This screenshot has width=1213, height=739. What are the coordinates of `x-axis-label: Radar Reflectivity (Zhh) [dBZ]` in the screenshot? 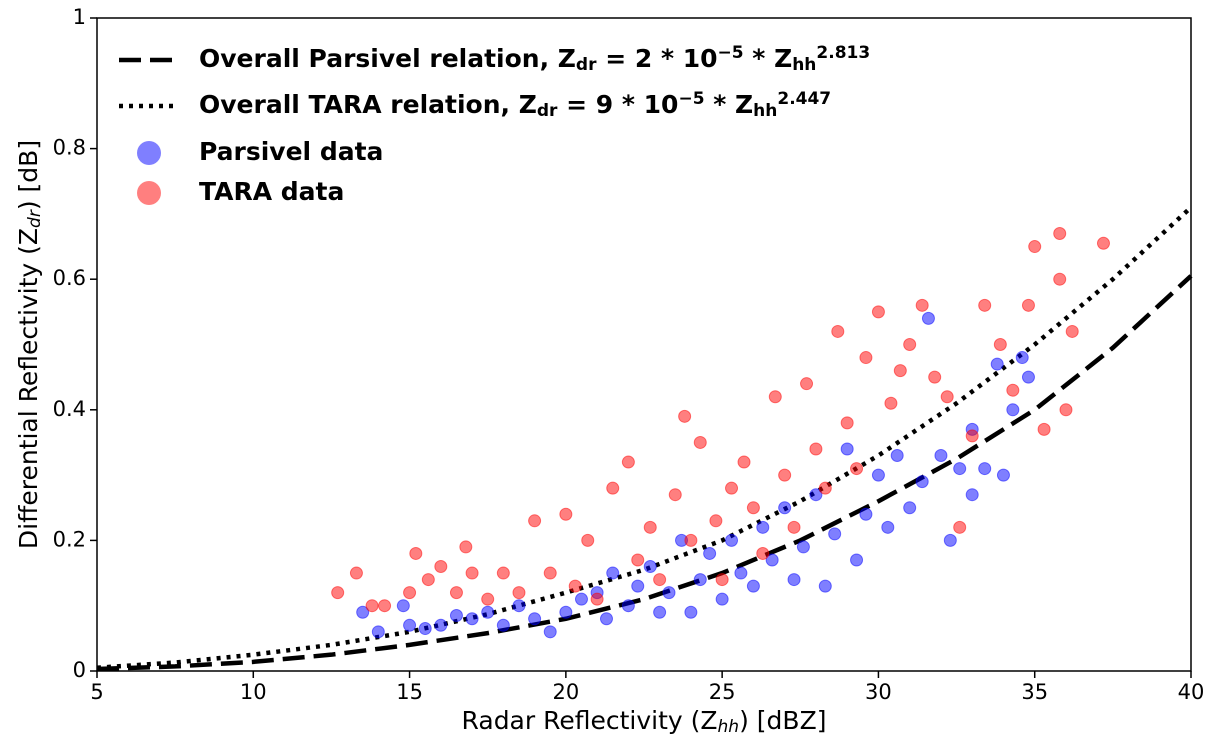 It's located at (644, 721).